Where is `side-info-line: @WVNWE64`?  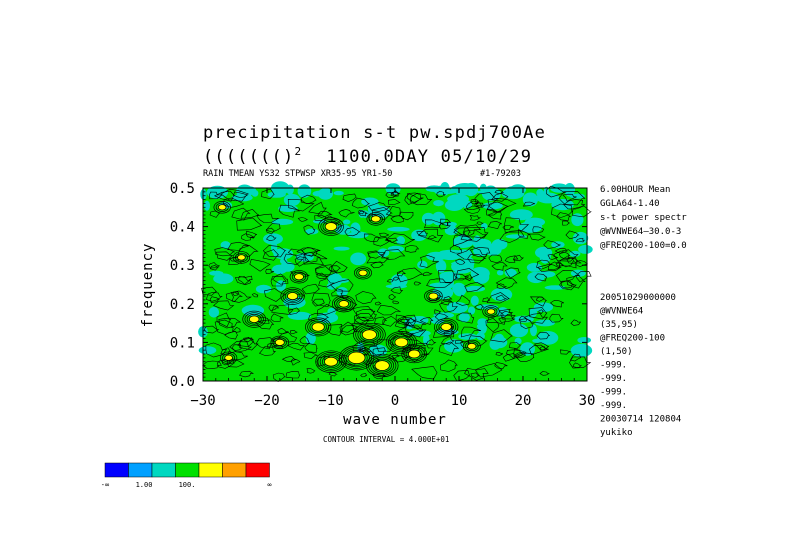 side-info-line: @WVNWE64 is located at coordinates (621, 312).